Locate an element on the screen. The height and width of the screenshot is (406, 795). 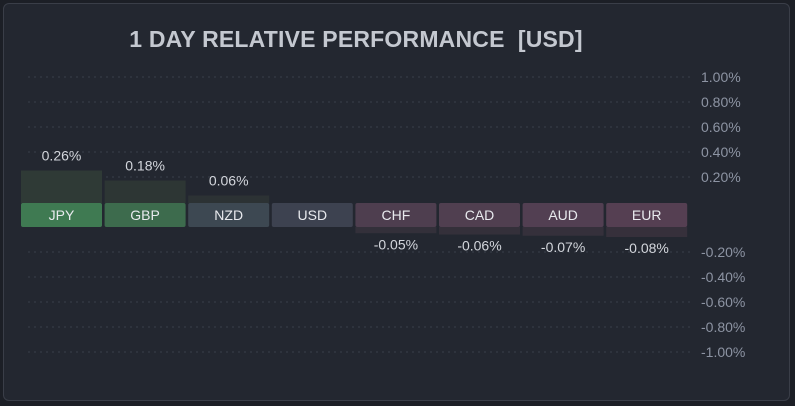
y-tick-label: -0.80% is located at coordinates (723, 327).